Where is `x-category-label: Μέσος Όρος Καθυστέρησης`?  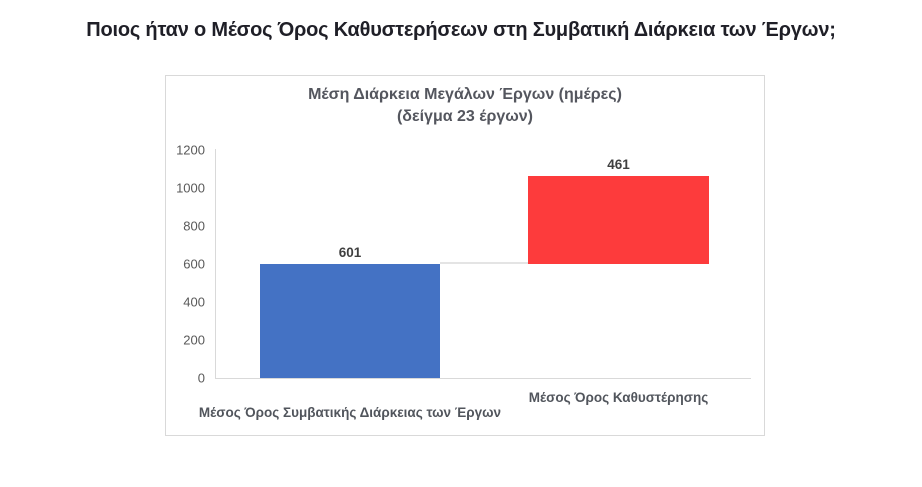 x-category-label: Μέσος Όρος Καθυστέρησης is located at coordinates (618, 397).